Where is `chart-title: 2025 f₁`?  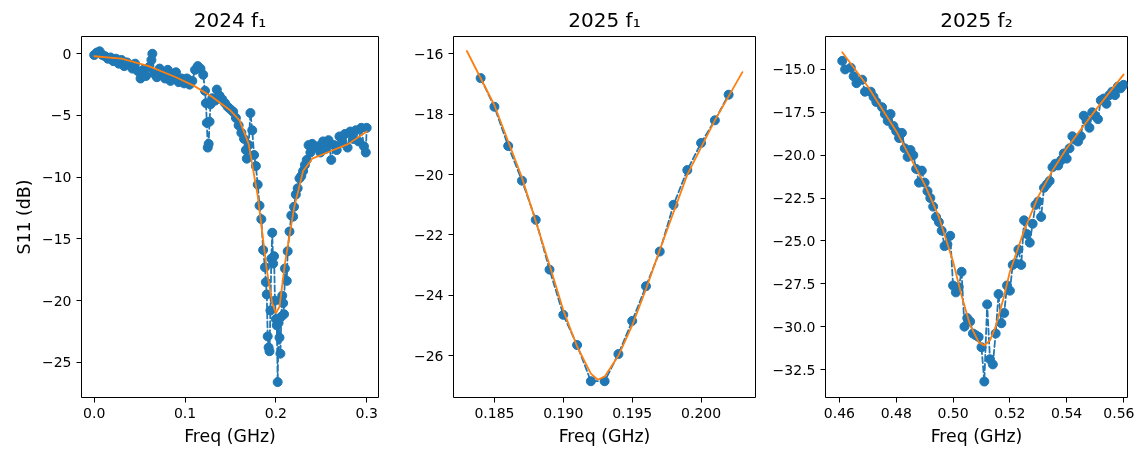
chart-title: 2025 f₁ is located at coordinates (604, 19).